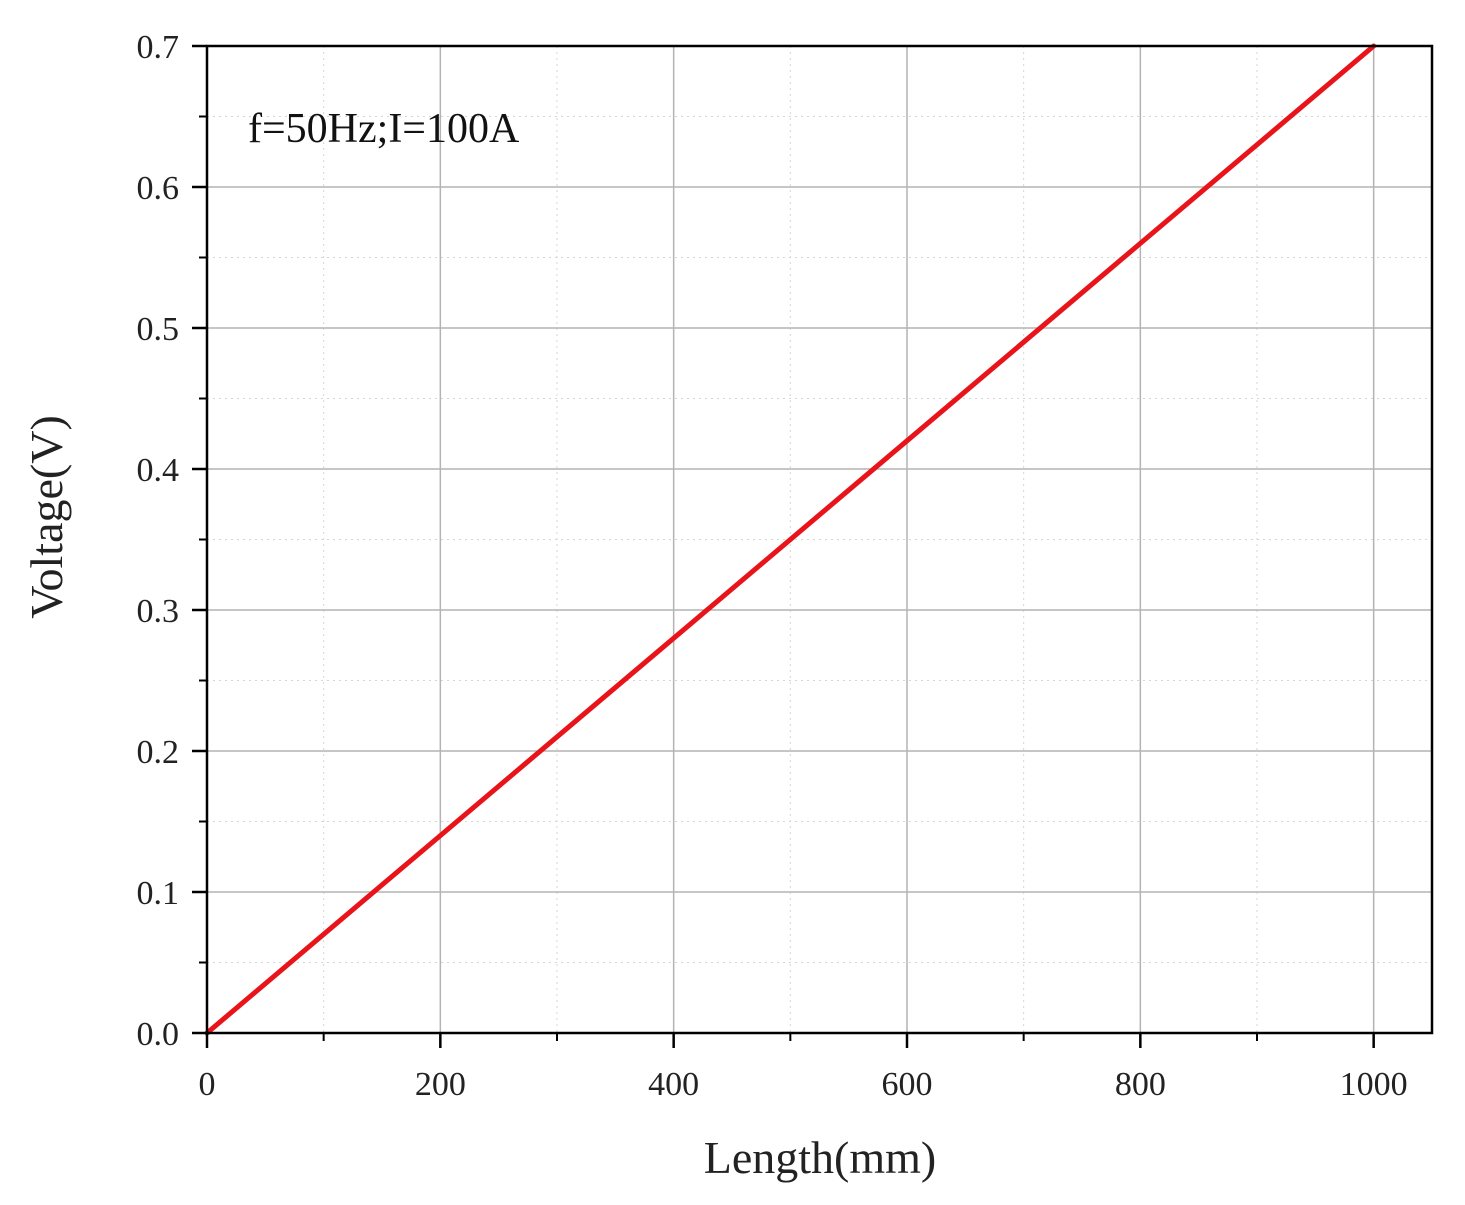  I want to click on y-tick-label: 0.4, so click(158, 470).